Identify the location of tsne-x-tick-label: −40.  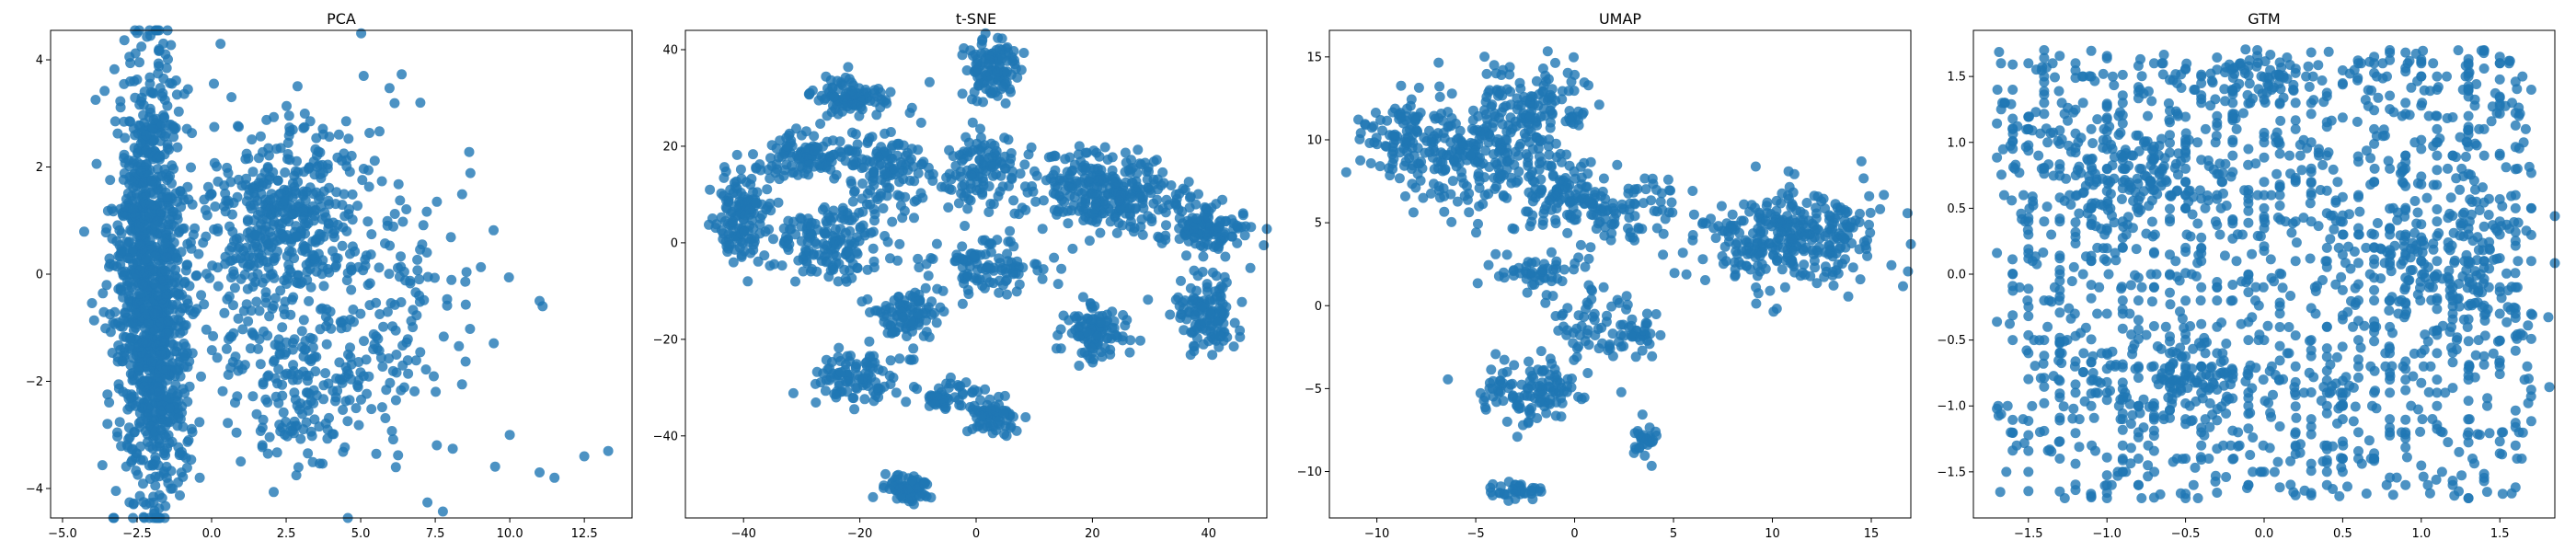
(742, 534).